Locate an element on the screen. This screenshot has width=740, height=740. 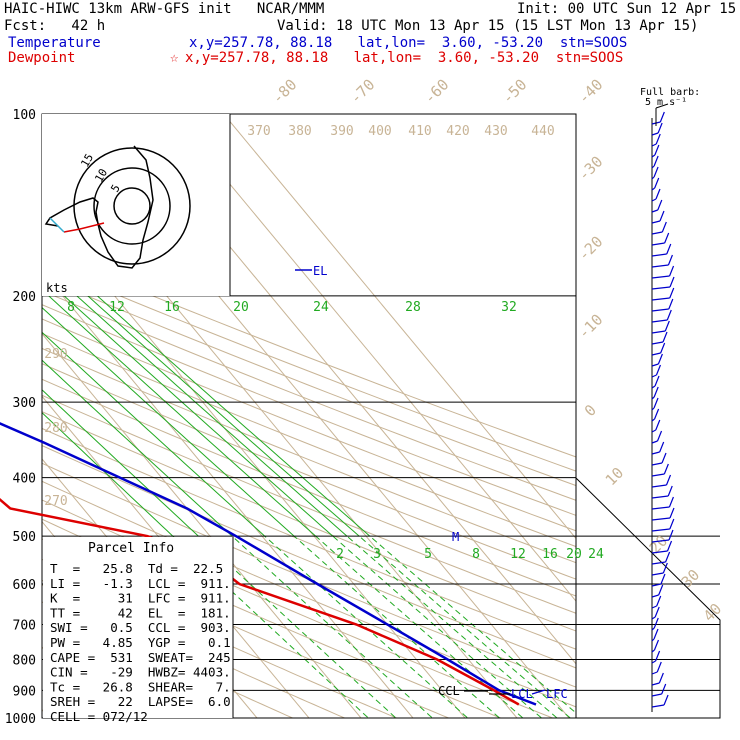
adiabat-label: 280 is located at coordinates (55, 428).